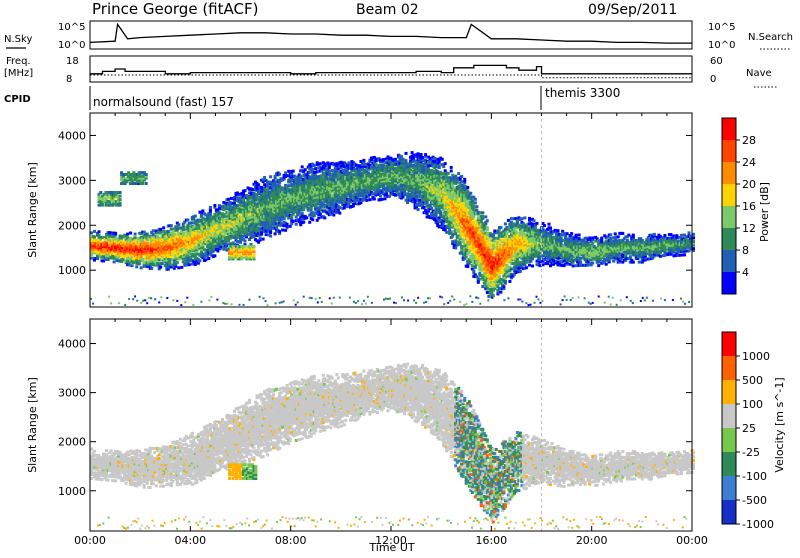  What do you see at coordinates (721, 45) in the screenshot?
I see `nsearch-tick-bottom: 10^0` at bounding box center [721, 45].